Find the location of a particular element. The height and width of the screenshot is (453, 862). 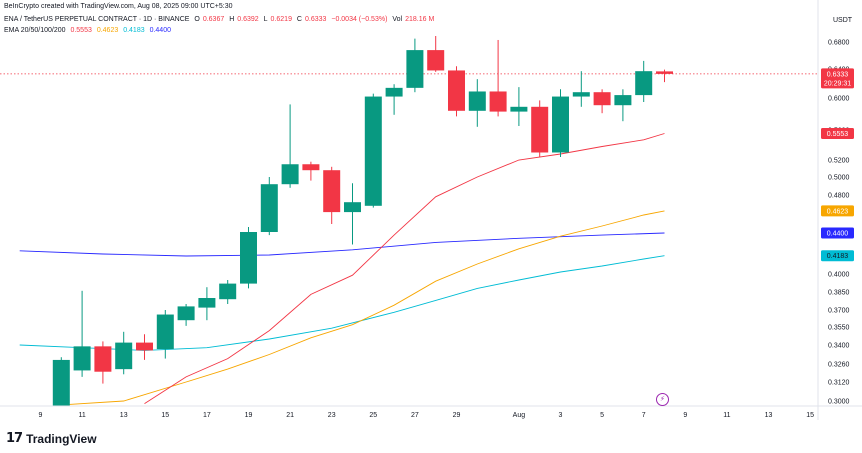

y-tick-label: 0.3550 is located at coordinates (839, 328).